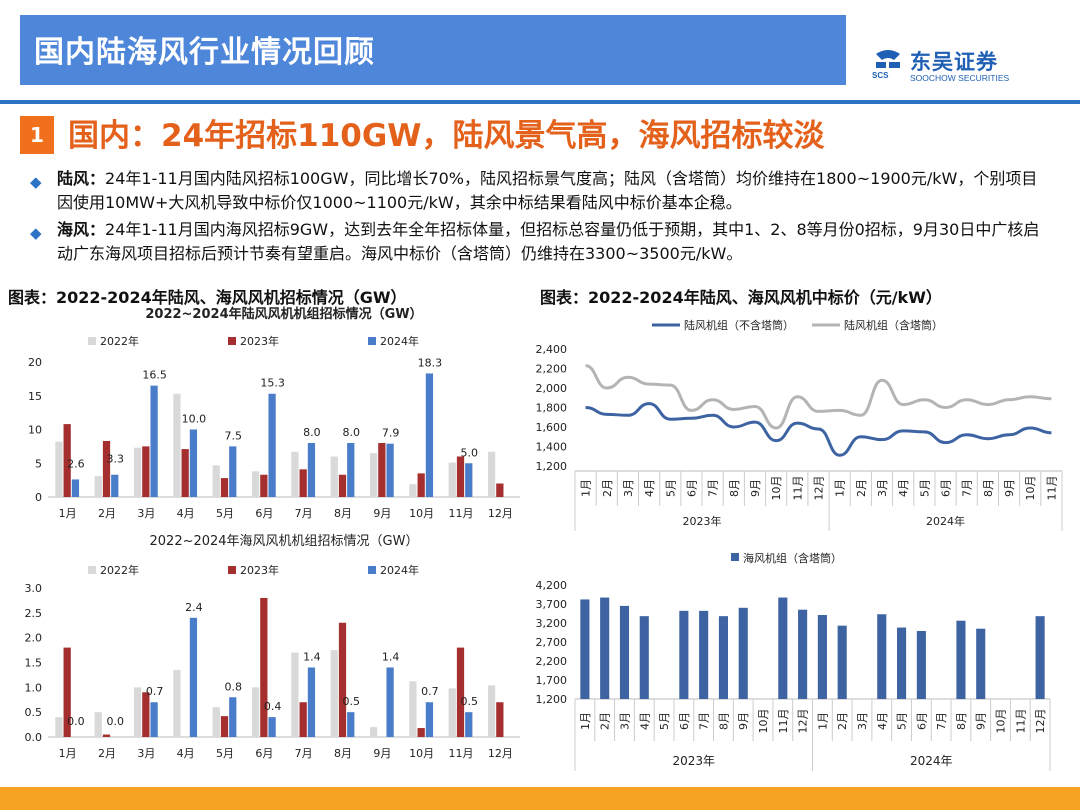 The height and width of the screenshot is (810, 1080). Describe the element at coordinates (967, 488) in the screenshot. I see `x-tick-label: 7月` at that location.